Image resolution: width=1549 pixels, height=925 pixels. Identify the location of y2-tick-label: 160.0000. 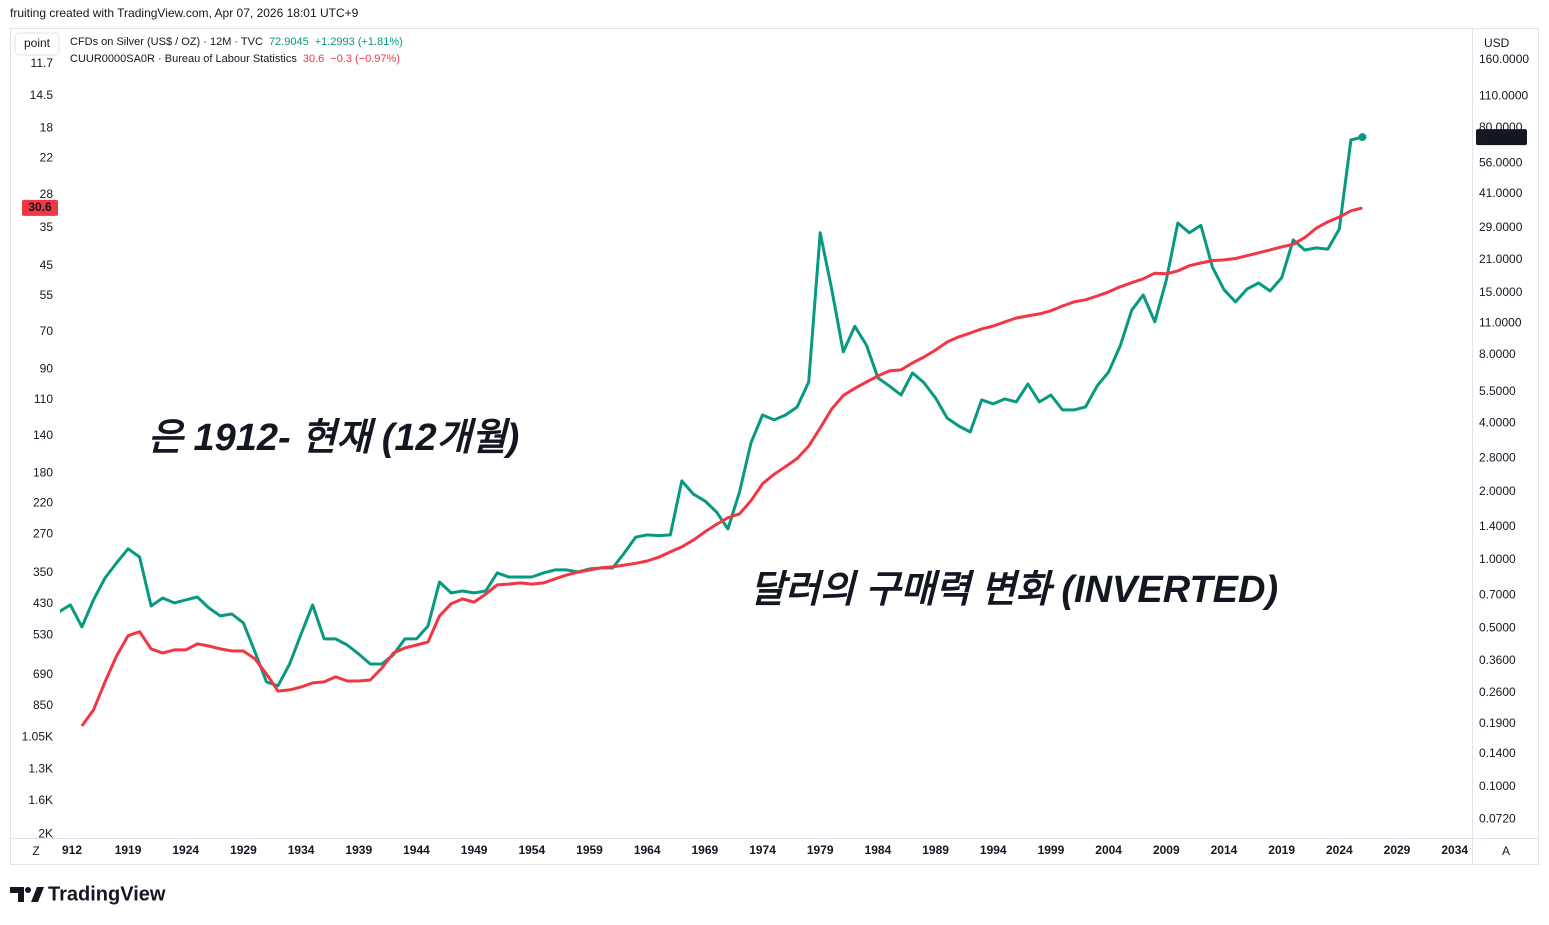
(1504, 59).